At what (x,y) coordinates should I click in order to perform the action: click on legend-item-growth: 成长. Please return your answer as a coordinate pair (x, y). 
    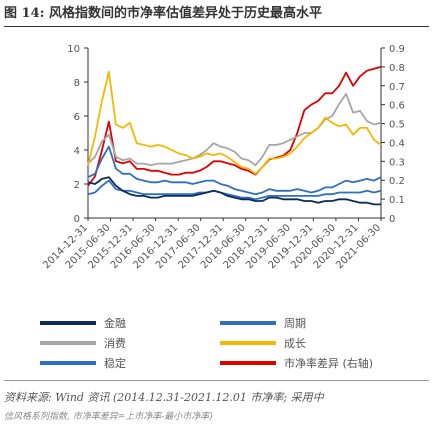
    Looking at the image, I should click on (263, 343).